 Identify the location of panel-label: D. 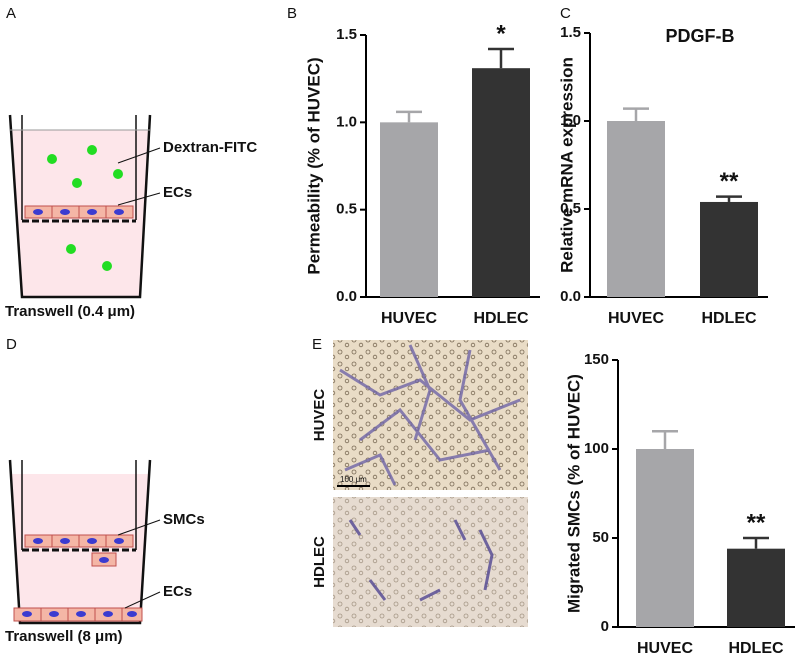
(11, 344).